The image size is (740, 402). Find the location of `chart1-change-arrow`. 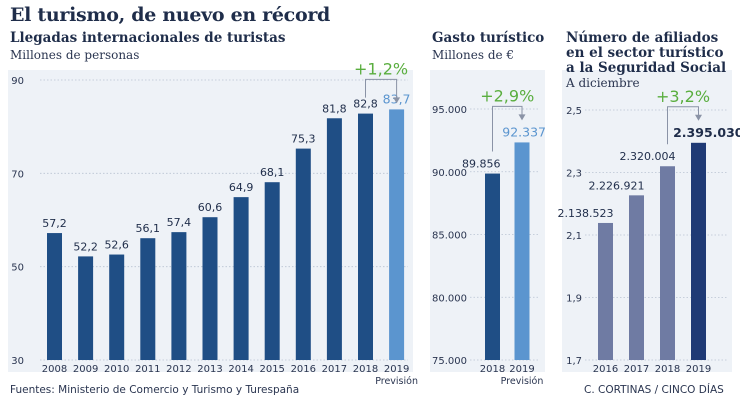

chart1-change-arrow is located at coordinates (397, 100).